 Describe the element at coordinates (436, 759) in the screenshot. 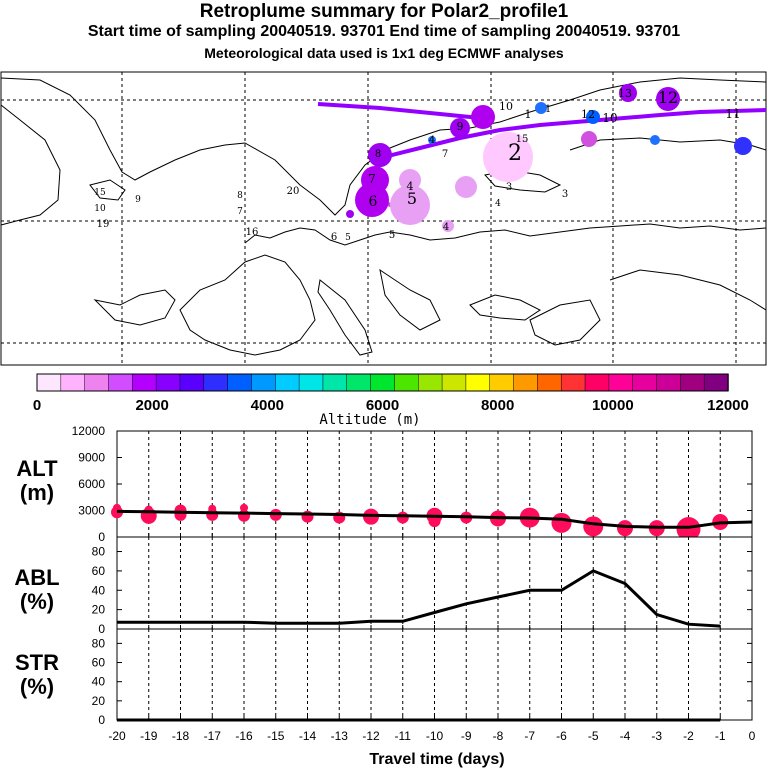

I see `x-axis-label: Travel time (days)` at that location.